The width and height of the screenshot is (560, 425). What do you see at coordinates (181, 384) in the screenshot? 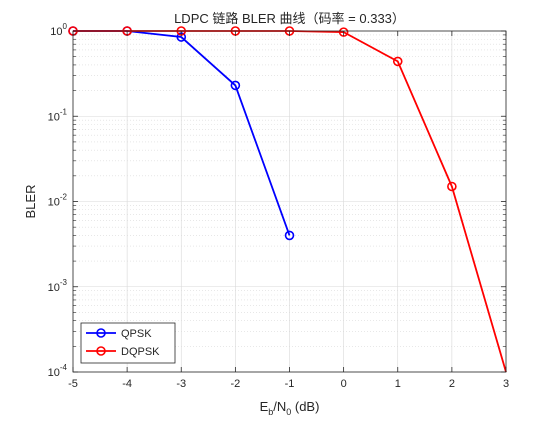
I see `x-tick-label: -3` at bounding box center [181, 384].